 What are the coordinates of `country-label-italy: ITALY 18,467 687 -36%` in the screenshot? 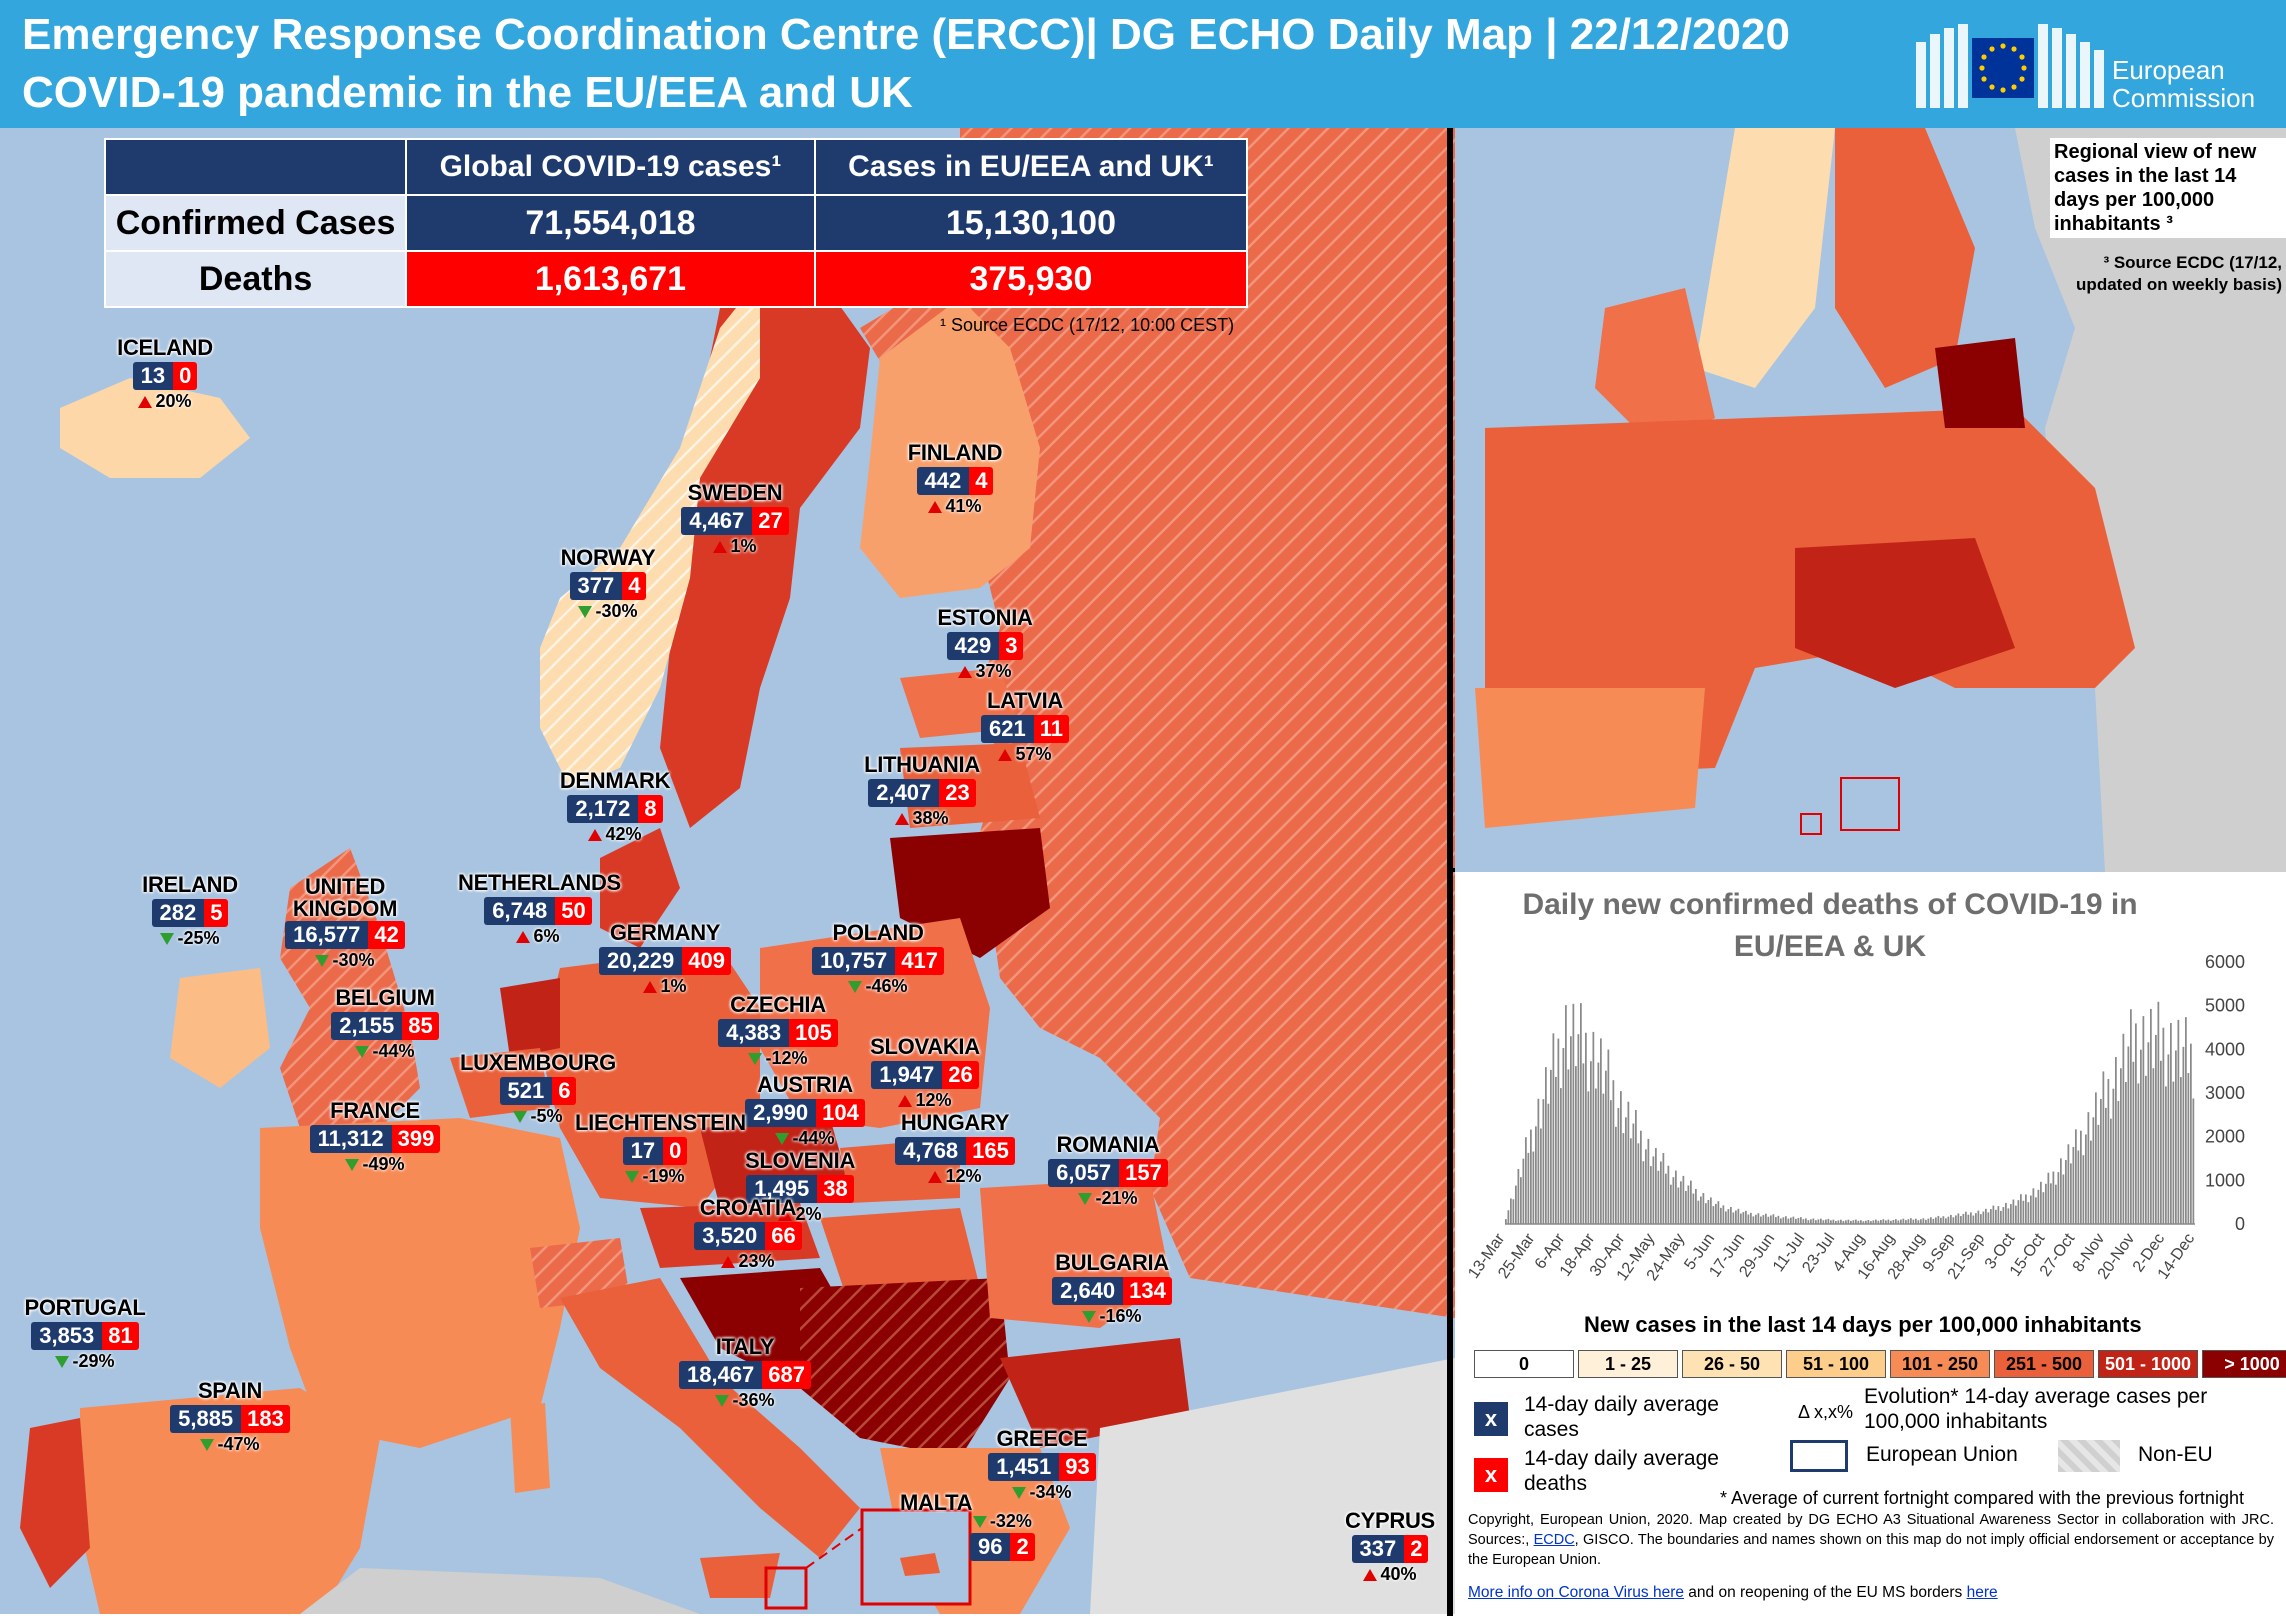 It's located at (745, 1372).